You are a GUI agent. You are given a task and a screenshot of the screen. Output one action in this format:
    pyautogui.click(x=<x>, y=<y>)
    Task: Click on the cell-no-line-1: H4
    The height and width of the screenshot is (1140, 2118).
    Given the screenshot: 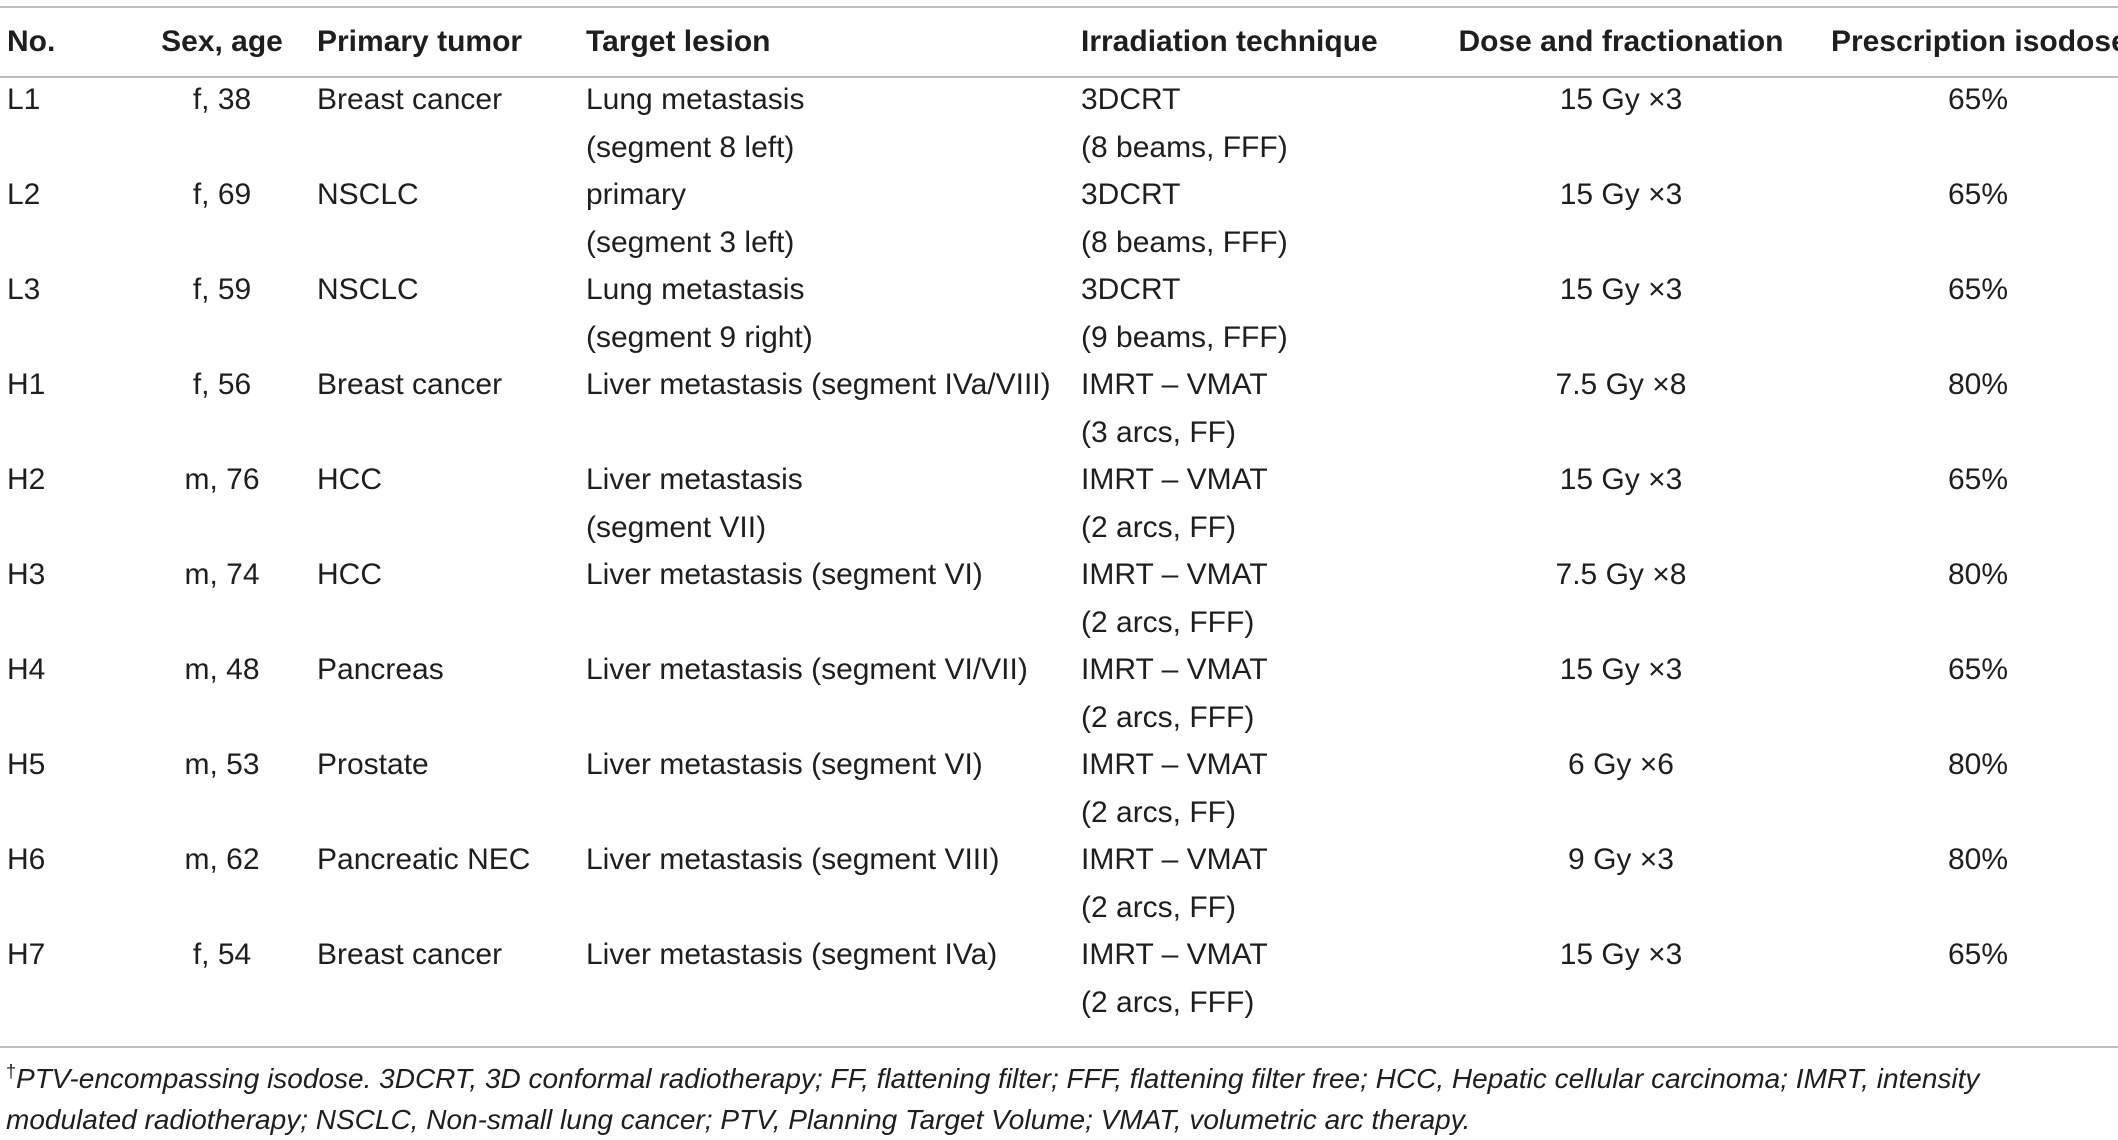 What is the action you would take?
    pyautogui.click(x=26, y=669)
    